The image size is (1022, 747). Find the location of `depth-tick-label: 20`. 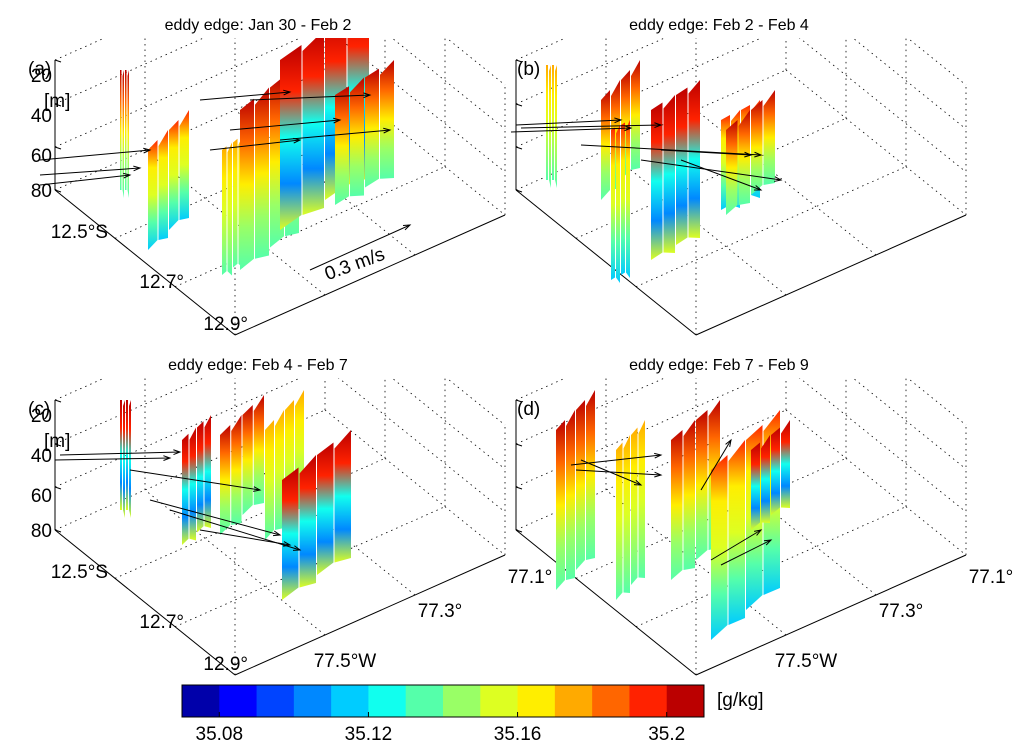

depth-tick-label: 20 is located at coordinates (41, 416).